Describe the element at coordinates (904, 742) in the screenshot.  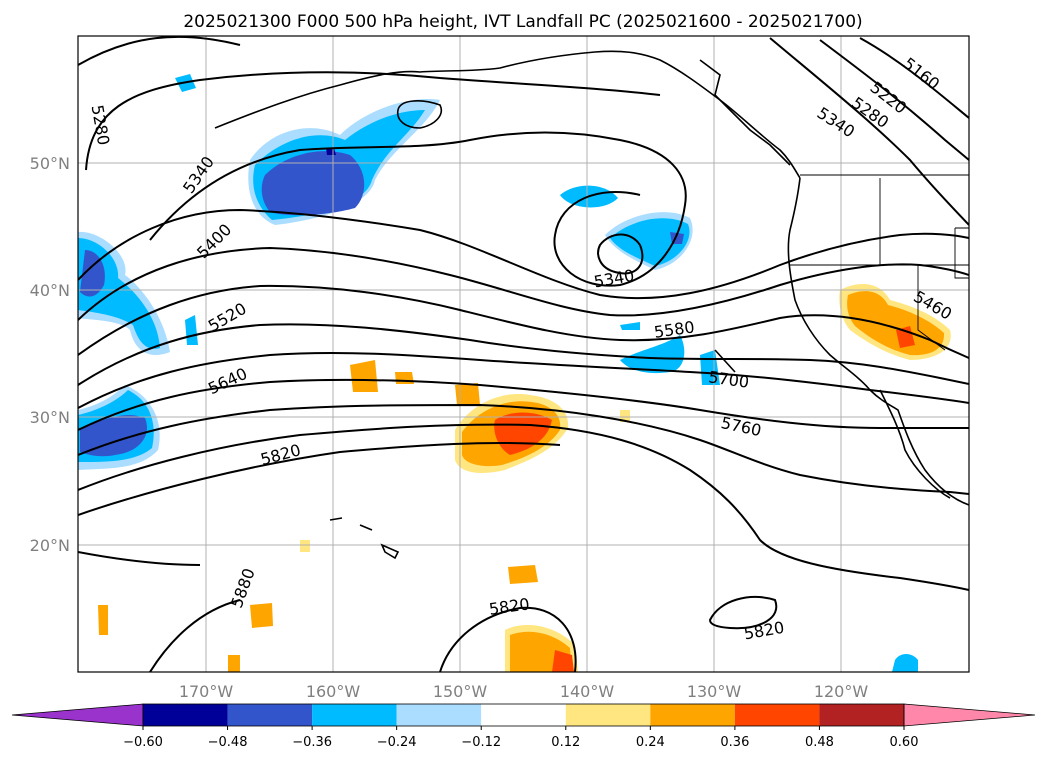
I see `colorbar-tick-label: 0.60` at that location.